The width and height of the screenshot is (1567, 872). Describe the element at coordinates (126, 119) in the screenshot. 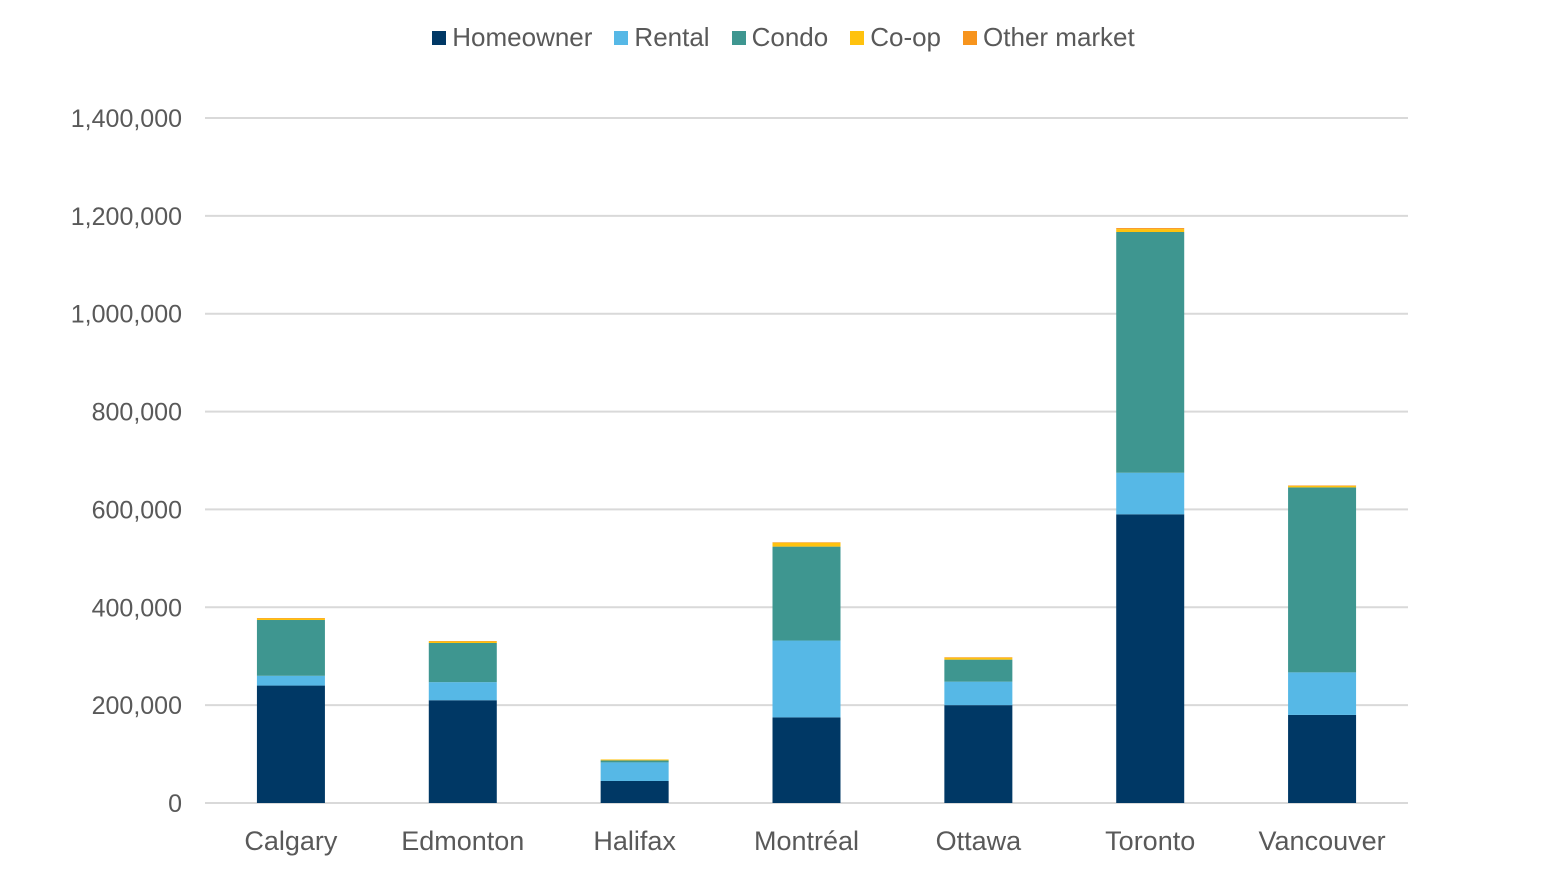

I see `y-tick-label: 1,400,000` at that location.